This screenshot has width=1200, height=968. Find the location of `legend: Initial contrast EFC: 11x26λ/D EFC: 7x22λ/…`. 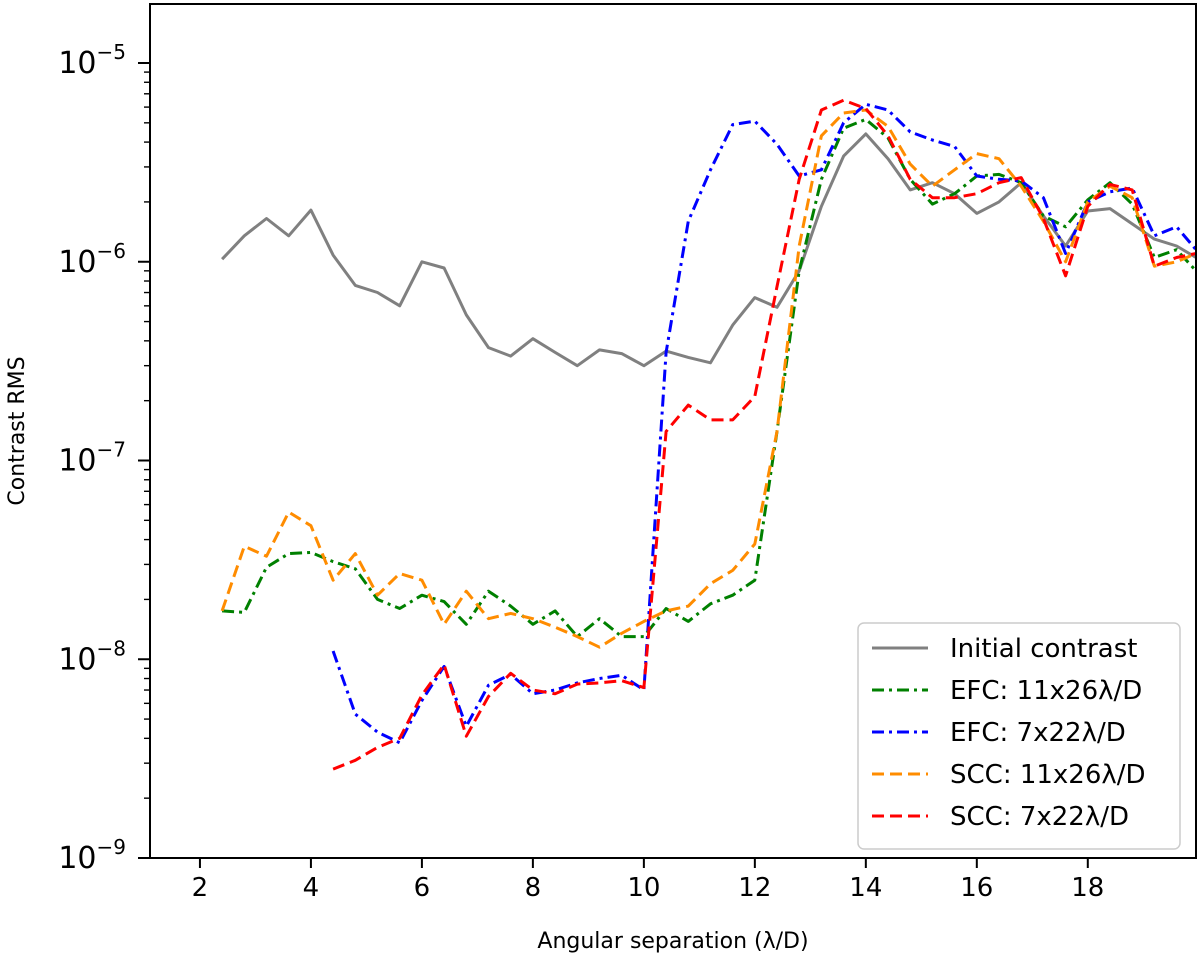

legend: Initial contrast EFC: 11x26λ/D EFC: 7x22λ/… is located at coordinates (1019, 736).